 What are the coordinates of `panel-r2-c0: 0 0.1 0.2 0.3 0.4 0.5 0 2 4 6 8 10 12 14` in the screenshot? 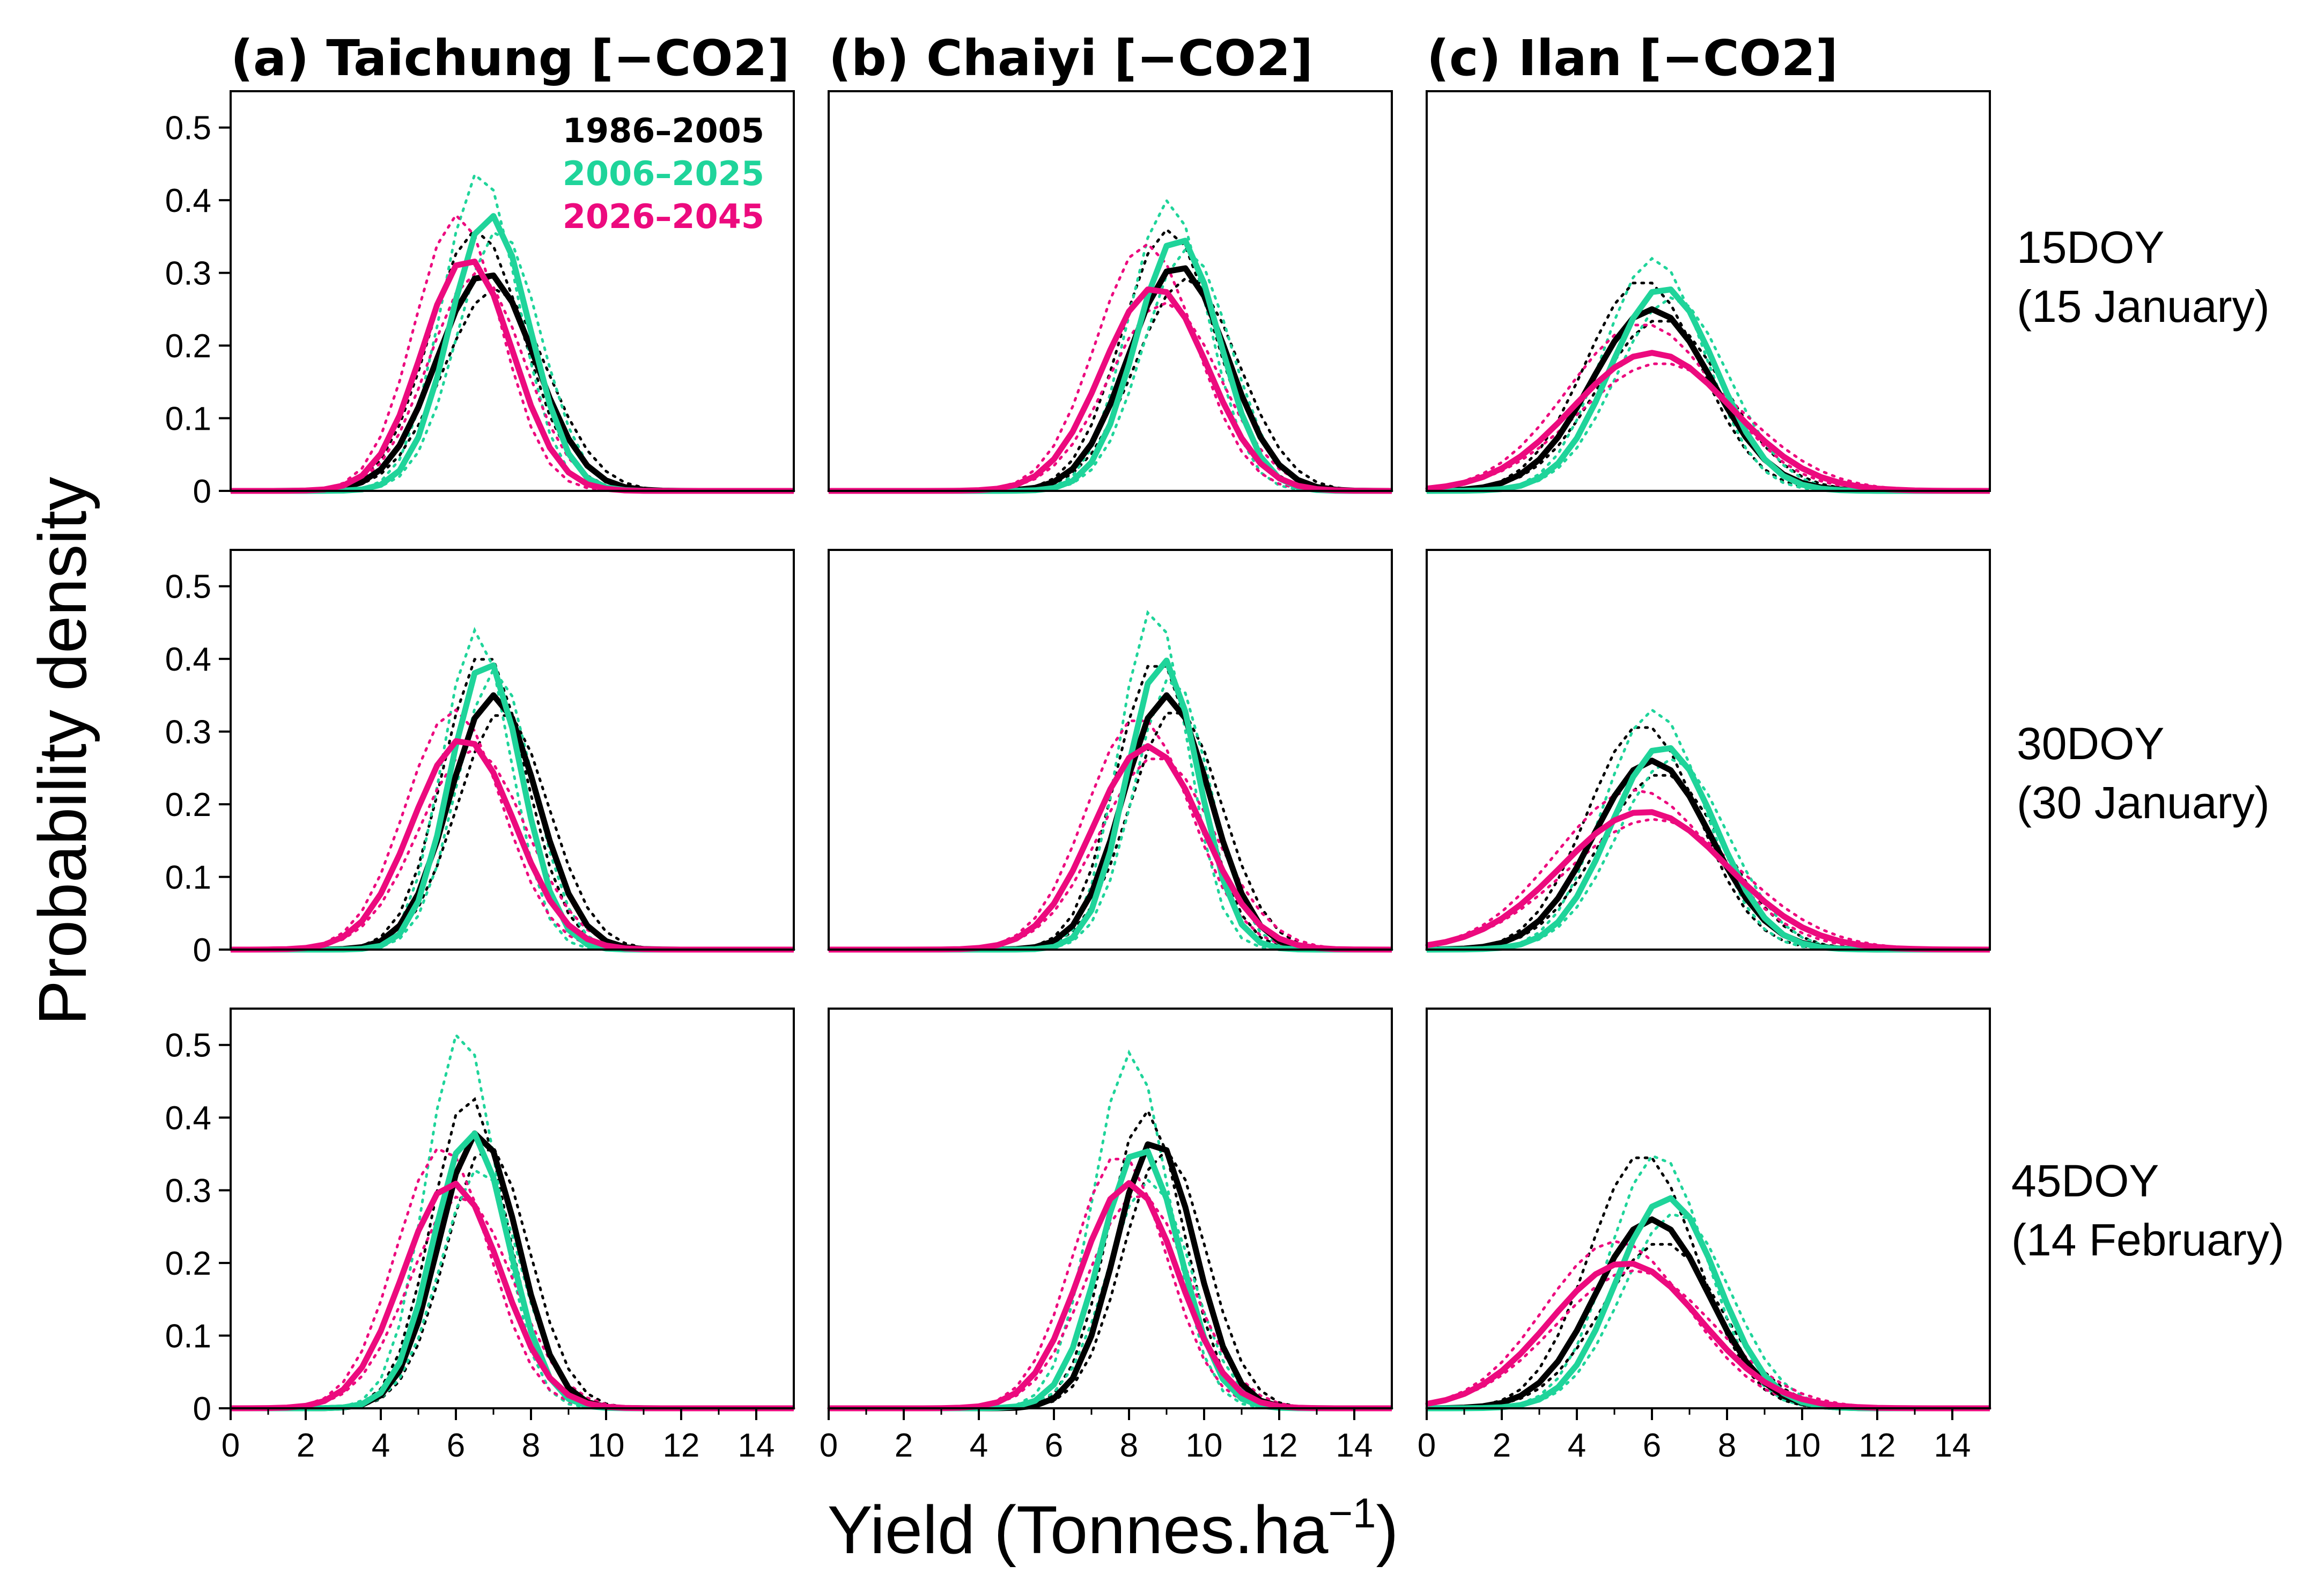 It's located at (480, 1236).